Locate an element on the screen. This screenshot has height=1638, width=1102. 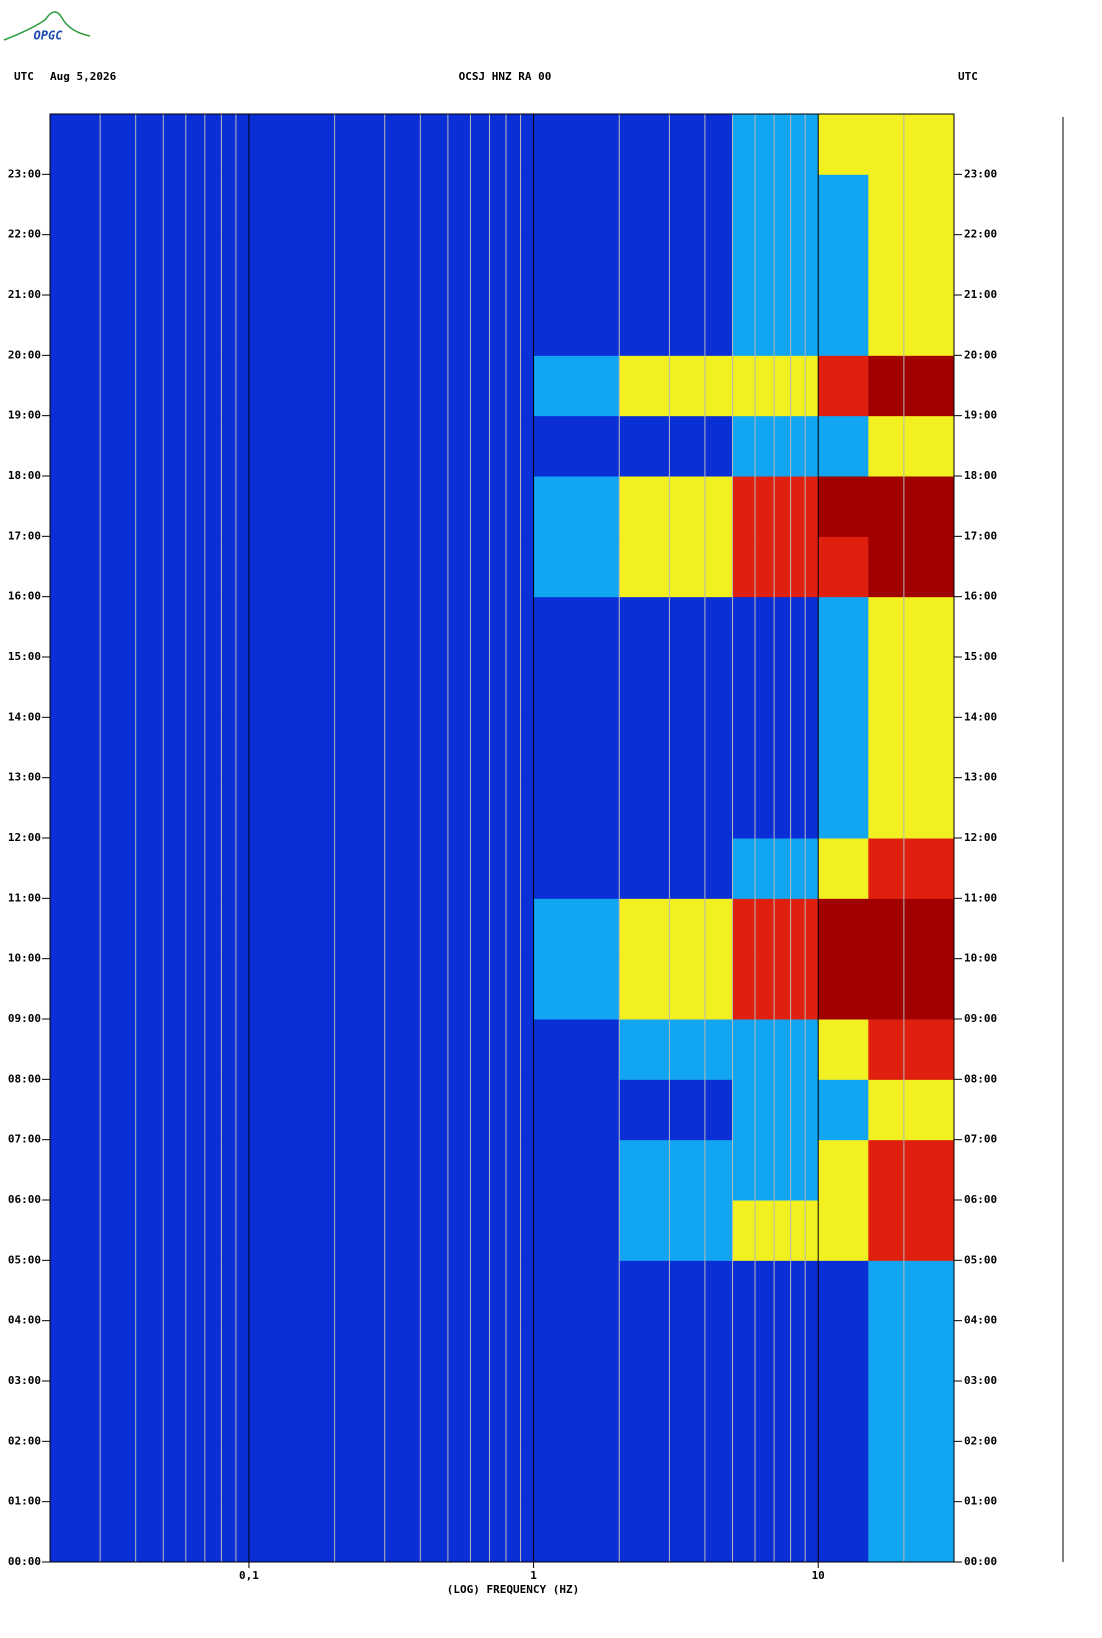
y-tick-label: 15:00 is located at coordinates (980, 656).